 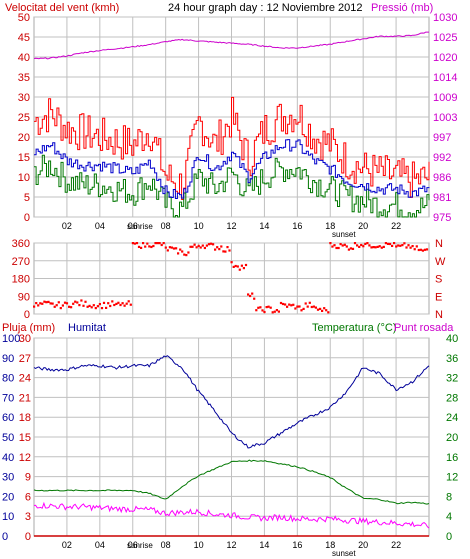 I want to click on pressure-tick: 975, so click(x=442, y=218).